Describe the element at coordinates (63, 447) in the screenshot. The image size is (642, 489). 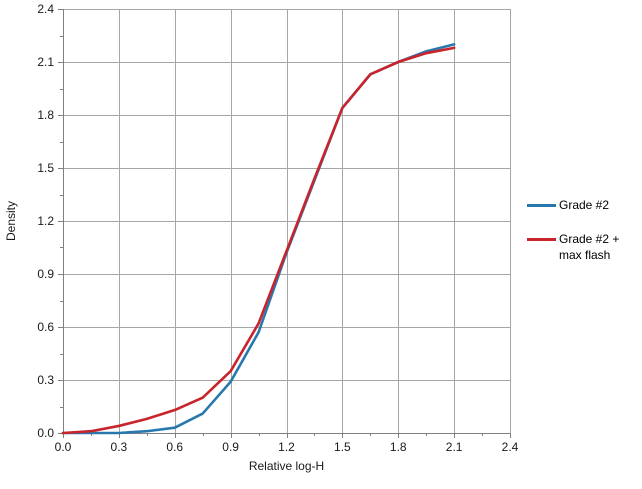
I see `x-tick-label: 0.0` at that location.